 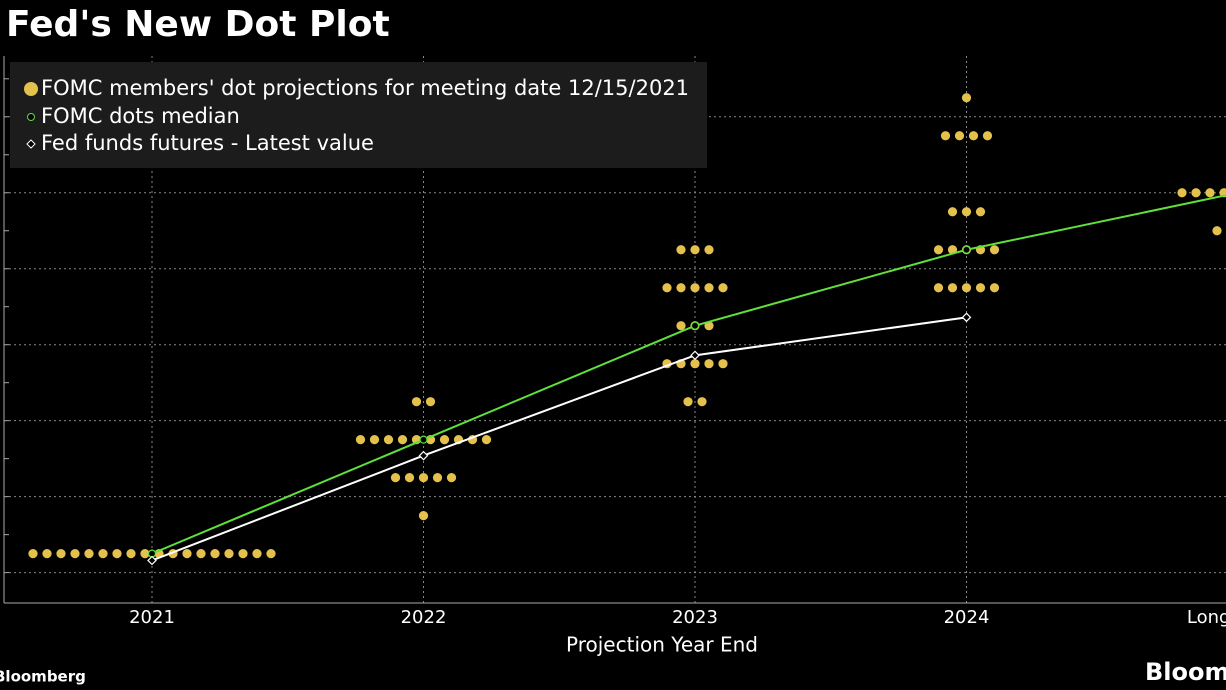 I want to click on x-tick-label: Longer Run, so click(x=1206, y=617).